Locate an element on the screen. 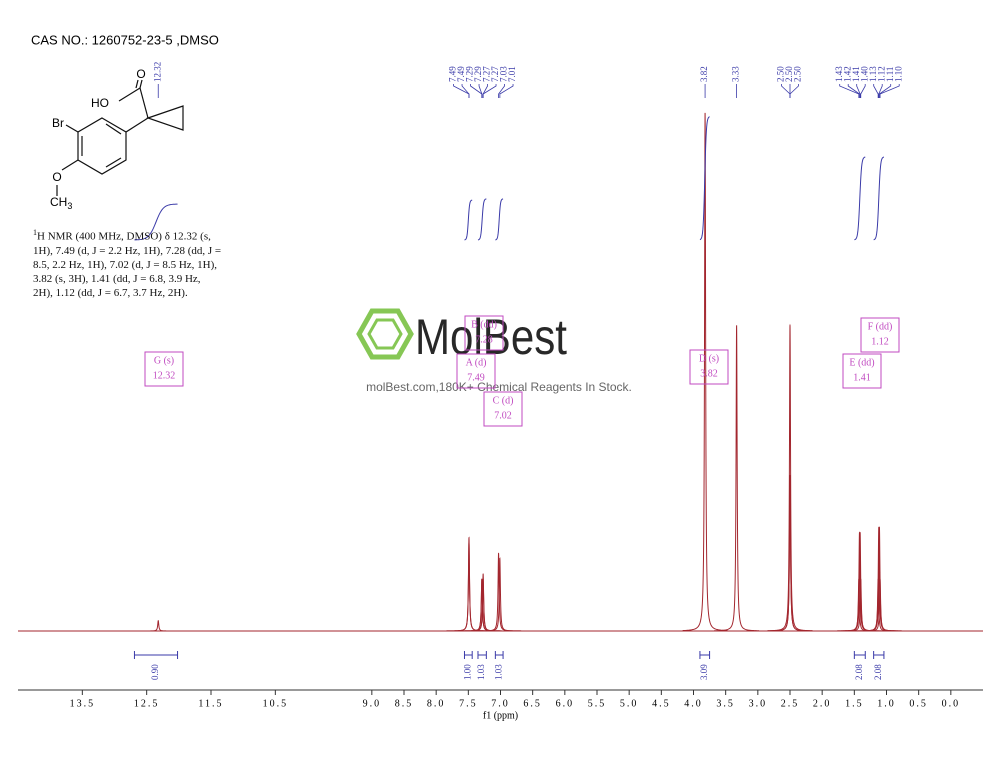 The image size is (1000, 773). annotation-label: C (d) is located at coordinates (503, 400).